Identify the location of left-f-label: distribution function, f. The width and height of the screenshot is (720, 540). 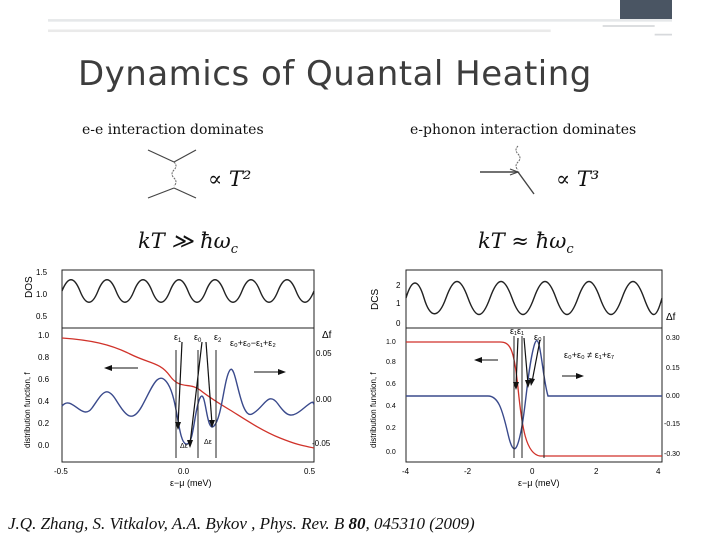
(27, 410).